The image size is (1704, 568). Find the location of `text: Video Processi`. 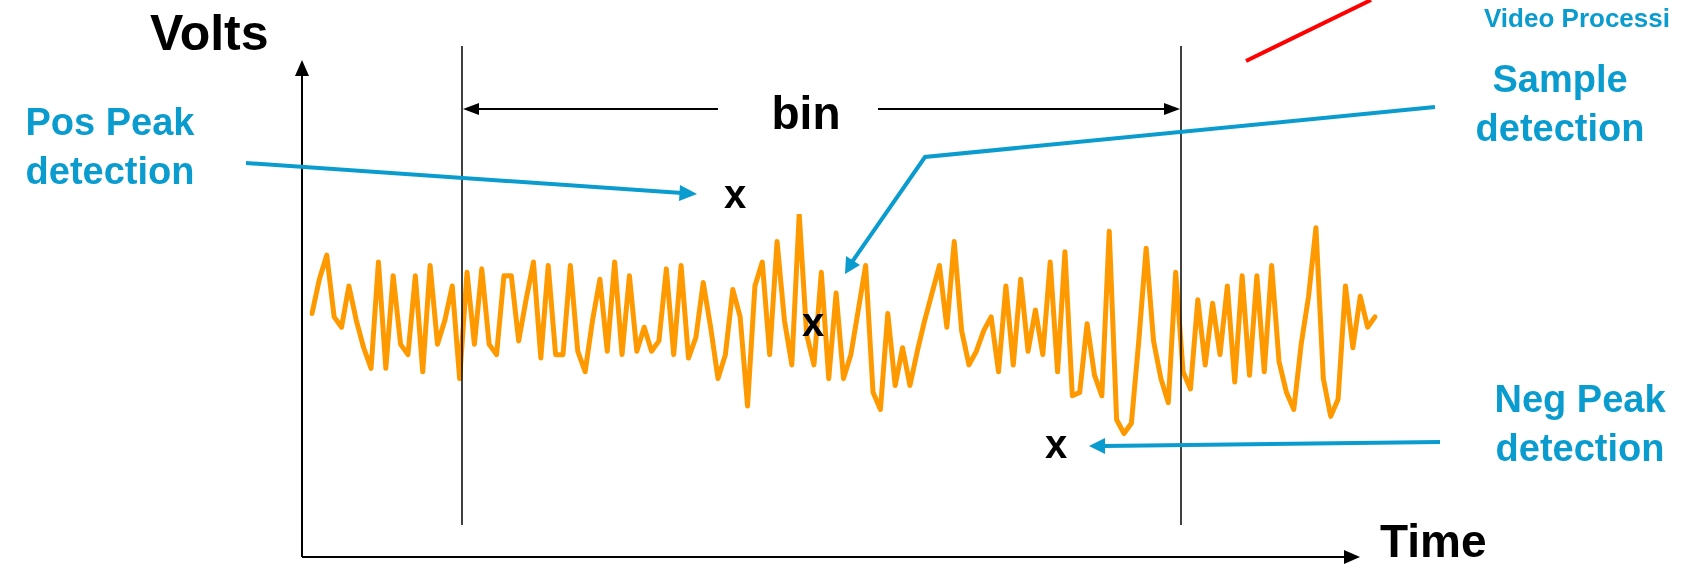

text: Video Processi is located at coordinates (1577, 18).